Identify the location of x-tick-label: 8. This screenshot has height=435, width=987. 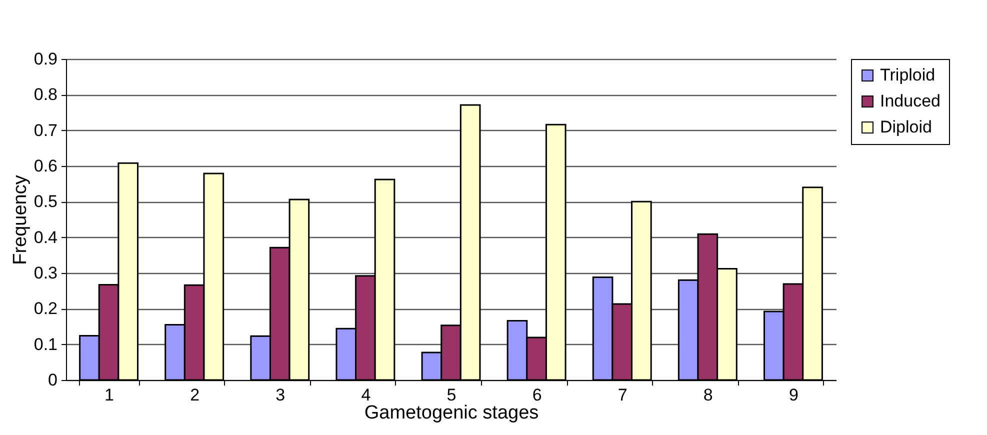
(708, 395).